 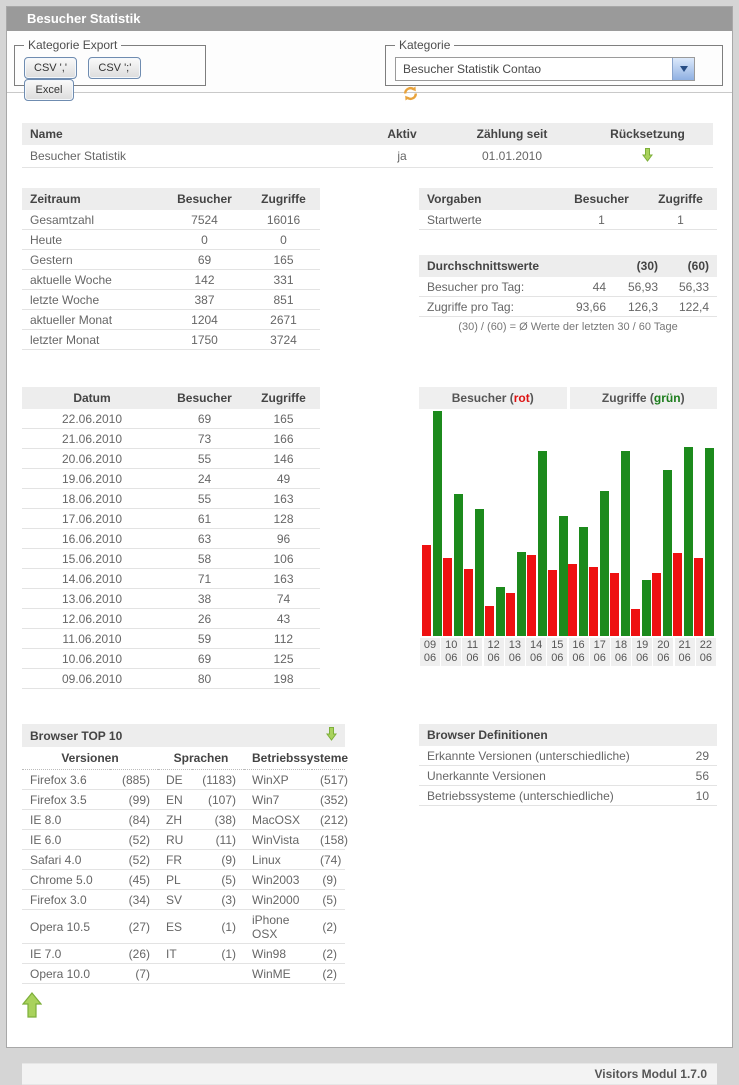 I want to click on table-row: 17.06.2010 61 128, so click(x=171, y=518).